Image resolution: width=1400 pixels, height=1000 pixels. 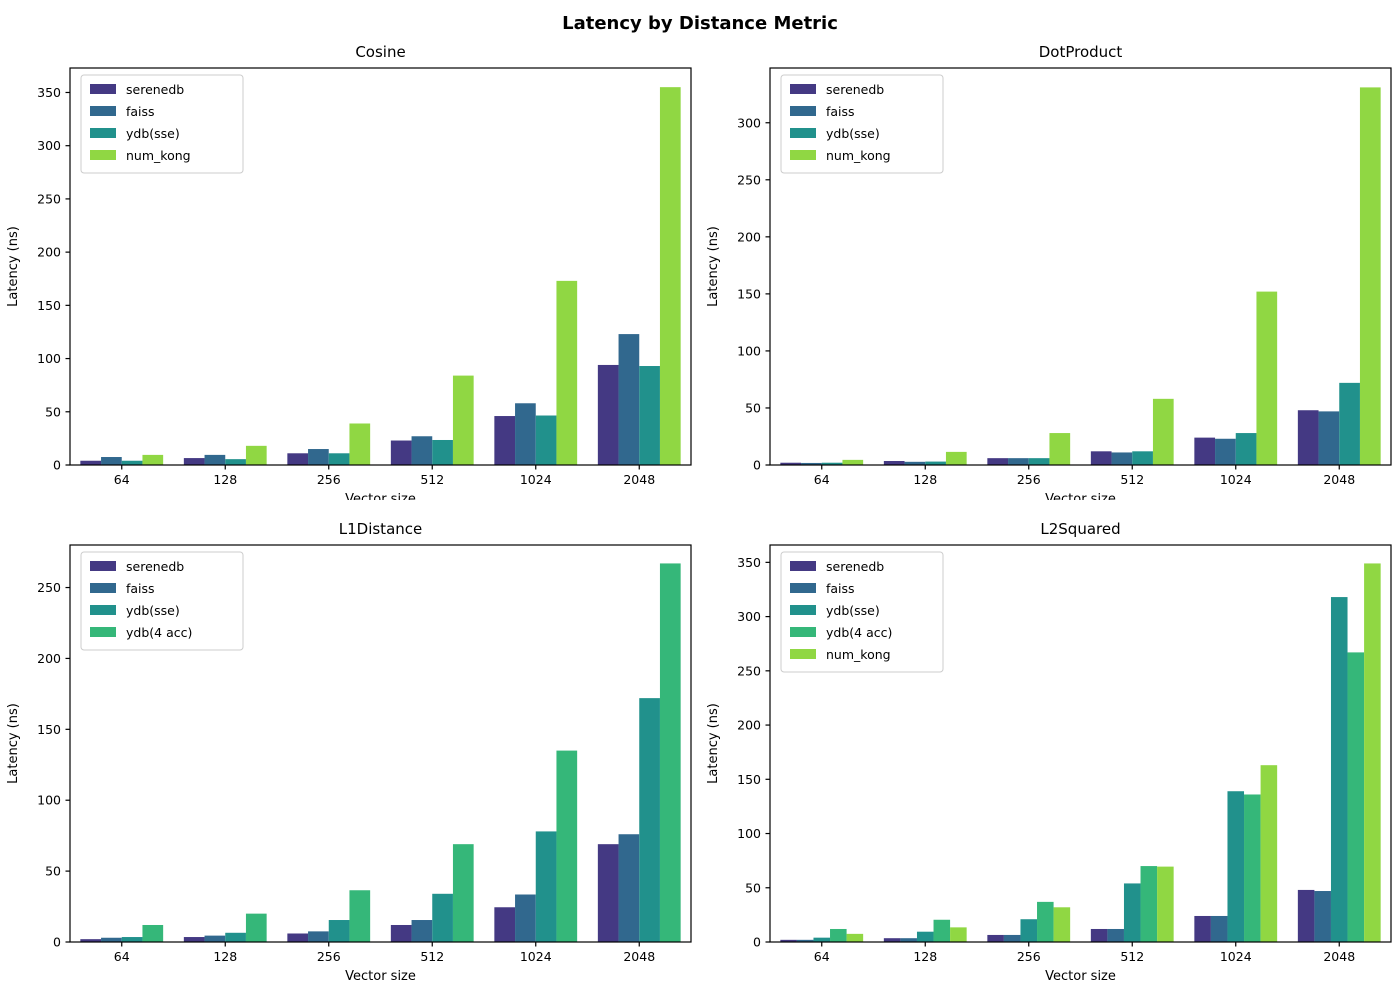 I want to click on bar-l2squared-512-ydb(4 acc), so click(x=1149, y=904).